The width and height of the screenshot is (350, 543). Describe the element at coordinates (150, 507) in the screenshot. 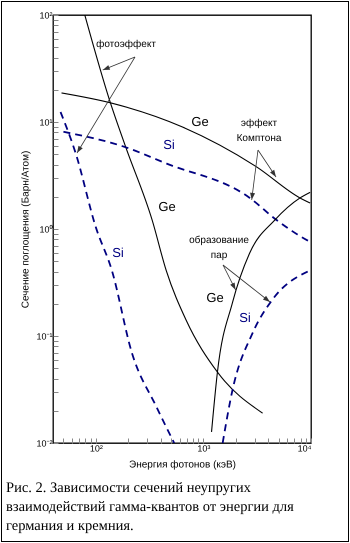

I see `text: Рис. 2. Зависимости сечений неупругих взаимодействий гамма-квантов от энергии для германия и кремния.` at that location.